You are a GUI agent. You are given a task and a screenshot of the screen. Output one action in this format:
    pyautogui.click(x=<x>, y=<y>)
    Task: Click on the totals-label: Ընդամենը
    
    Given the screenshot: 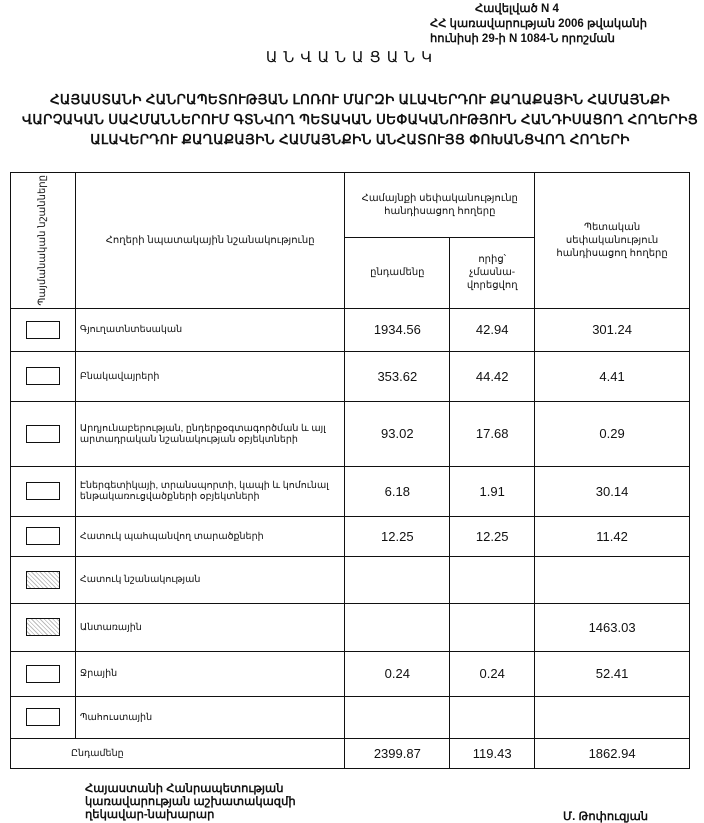 What is the action you would take?
    pyautogui.click(x=177, y=753)
    